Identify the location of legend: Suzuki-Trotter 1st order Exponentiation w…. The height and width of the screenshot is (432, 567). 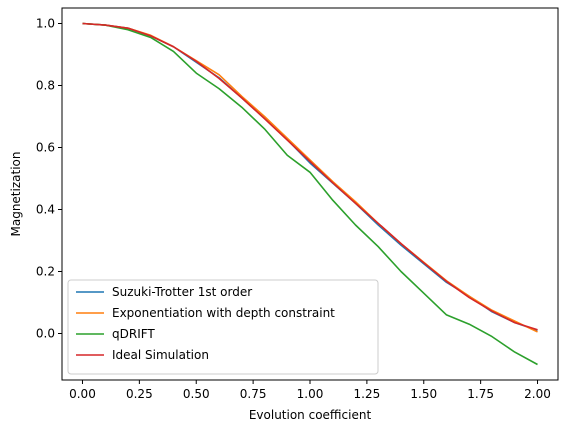
(223, 327).